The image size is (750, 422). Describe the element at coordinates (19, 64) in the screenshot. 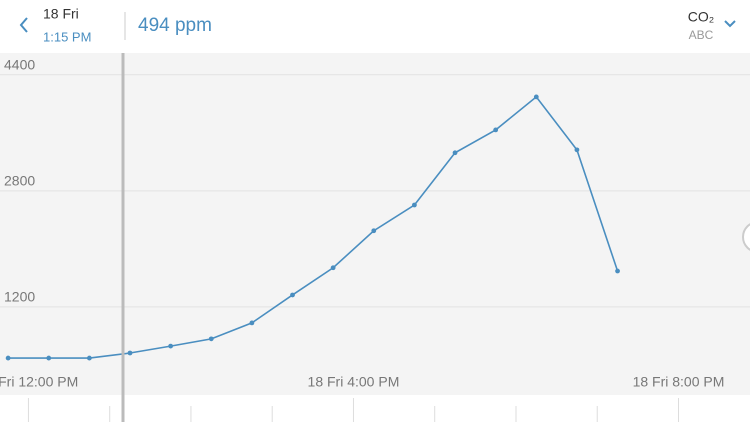

I see `y-tick-label: 4400` at that location.